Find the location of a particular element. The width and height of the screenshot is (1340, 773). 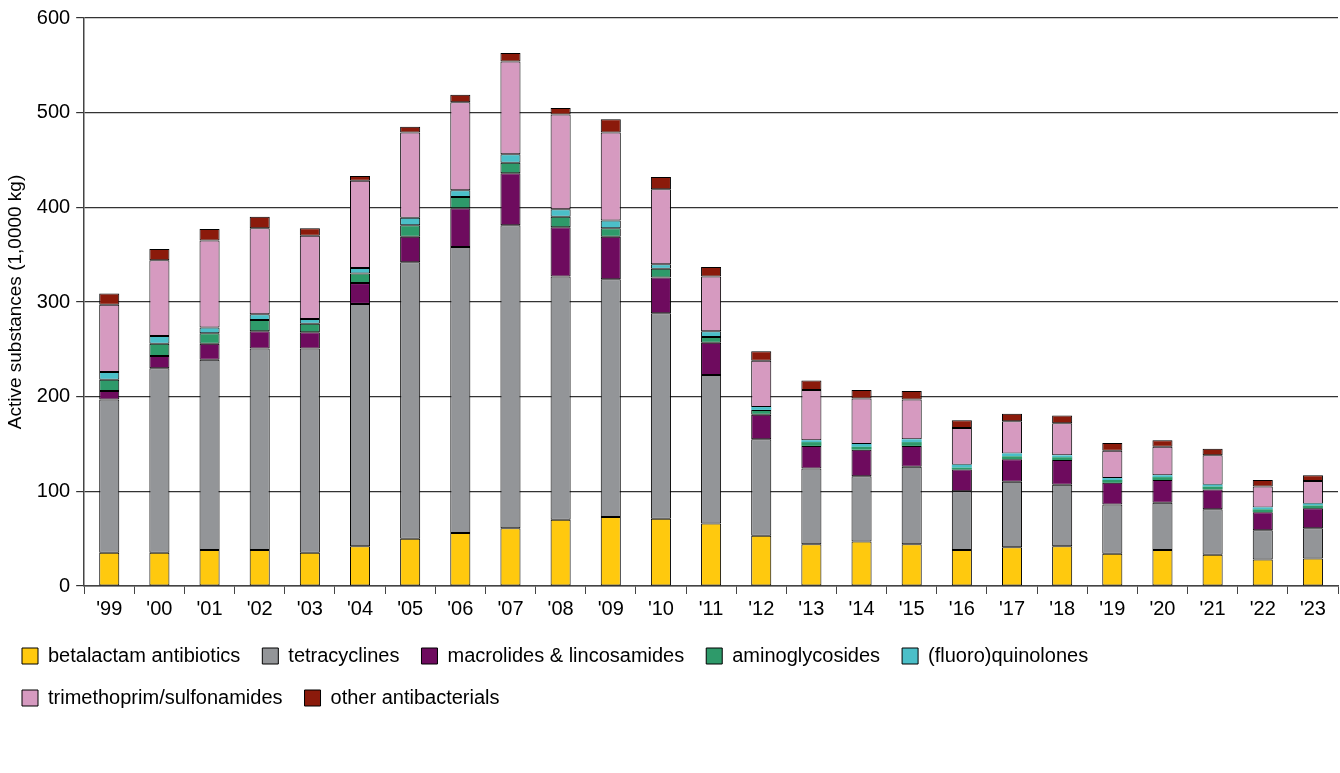

legend-label: (fluoro)quinolones is located at coordinates (1008, 654).